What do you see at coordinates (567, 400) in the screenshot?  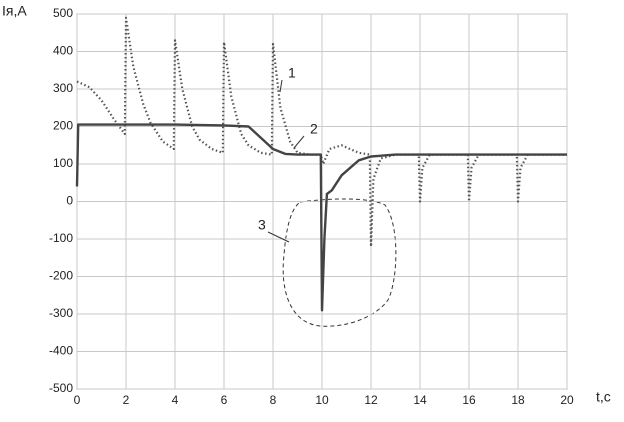 I see `x-tick-label: 20` at bounding box center [567, 400].